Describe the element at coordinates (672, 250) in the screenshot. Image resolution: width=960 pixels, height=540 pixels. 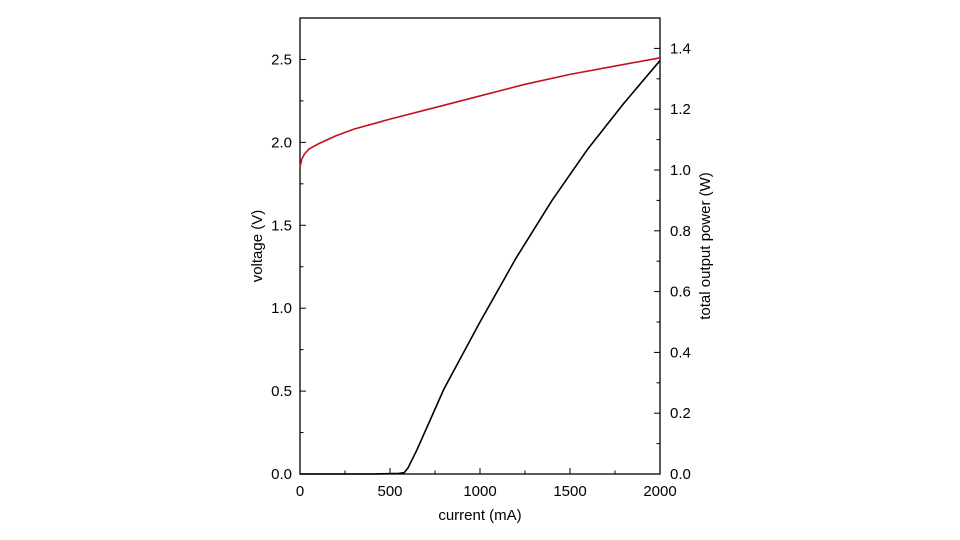
I see `y-axis-right: 0.0 0.2 0.4 0.6 0.8 1.0 1.2 1.4` at that location.